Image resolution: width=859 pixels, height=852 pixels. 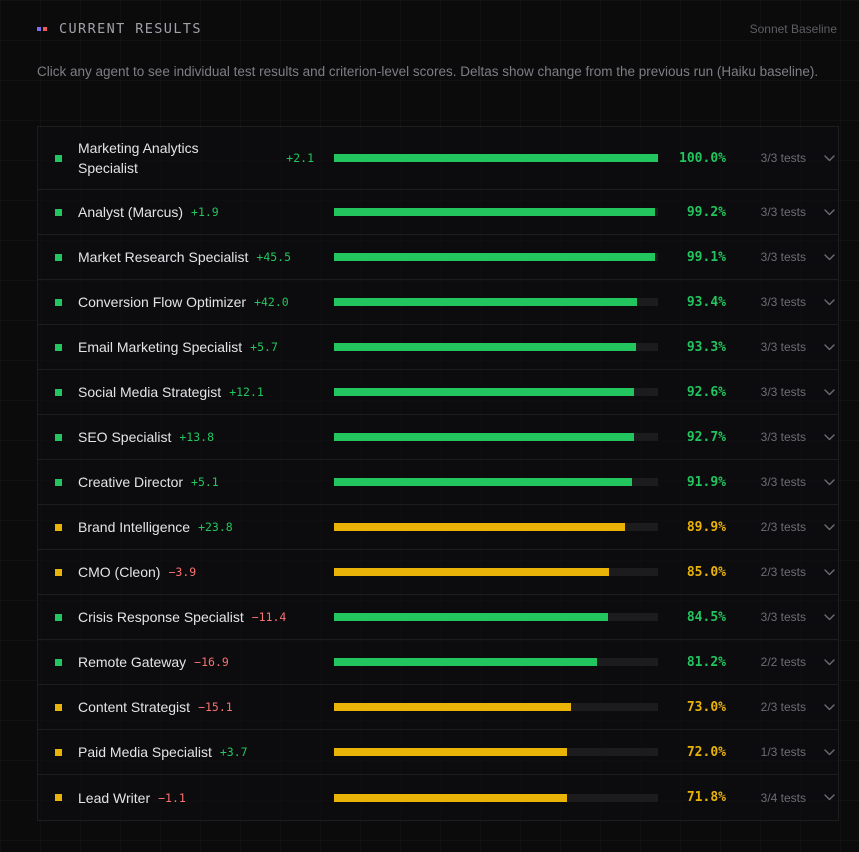 I want to click on agent-name-cell: Paid Media Specialist +3.7, so click(x=201, y=752).